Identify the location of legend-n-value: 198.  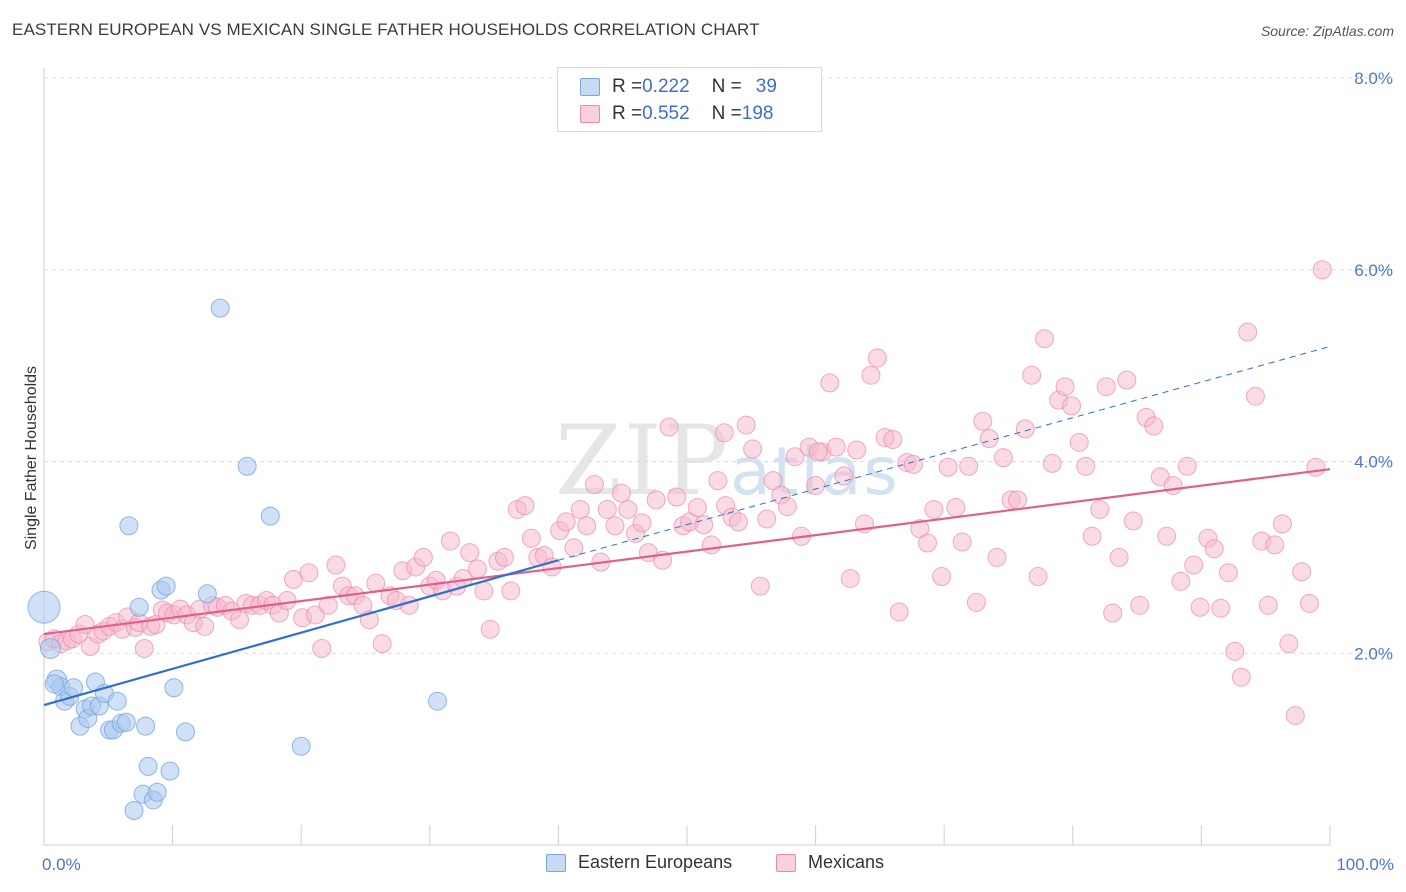
(757, 113).